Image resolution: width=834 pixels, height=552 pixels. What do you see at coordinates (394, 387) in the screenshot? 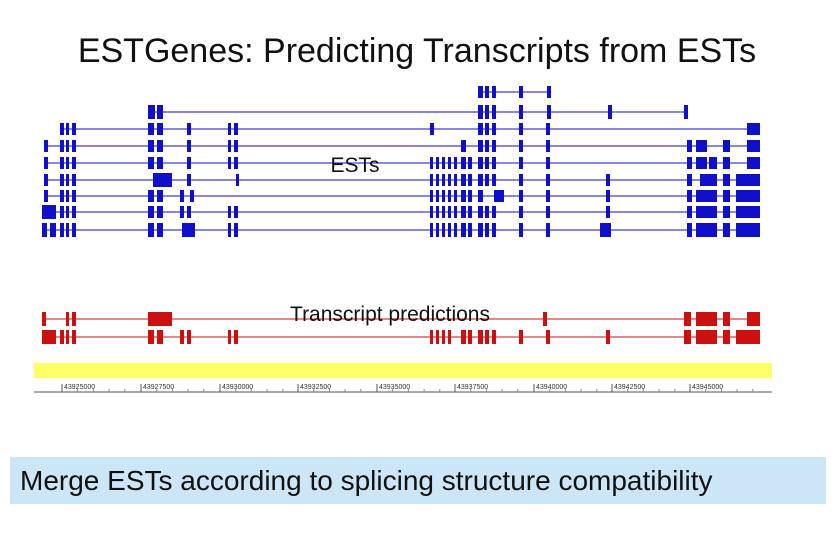
I see `axis-tick-label: 43935000` at bounding box center [394, 387].